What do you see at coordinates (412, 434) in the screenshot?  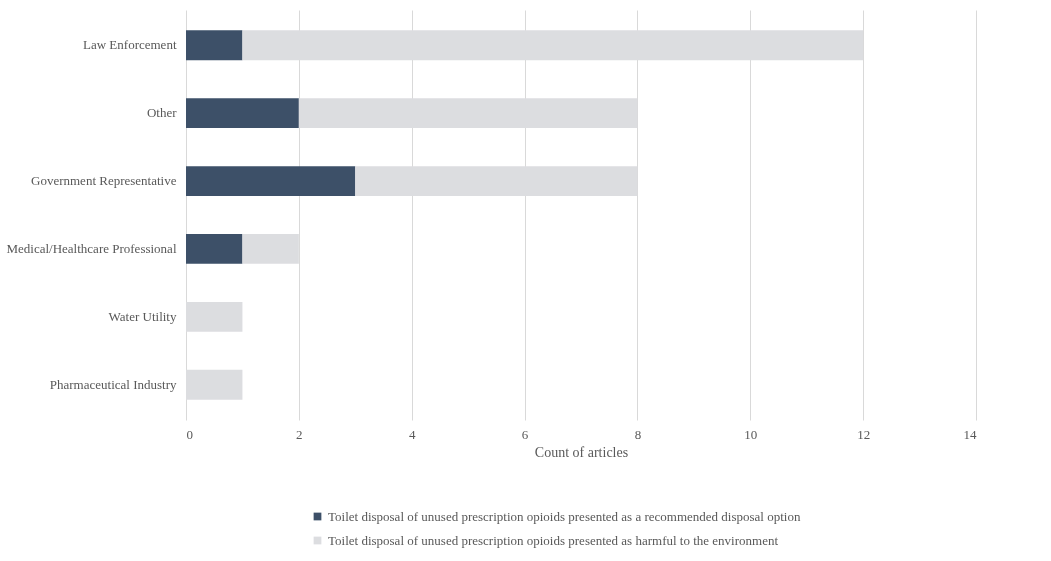 I see `x-tick-label: 4` at bounding box center [412, 434].